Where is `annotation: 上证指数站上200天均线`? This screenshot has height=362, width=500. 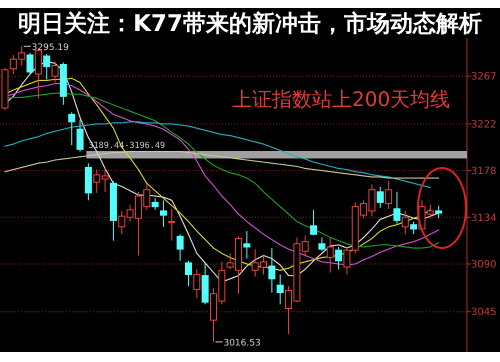
annotation: 上证指数站上200天均线 is located at coordinates (341, 99).